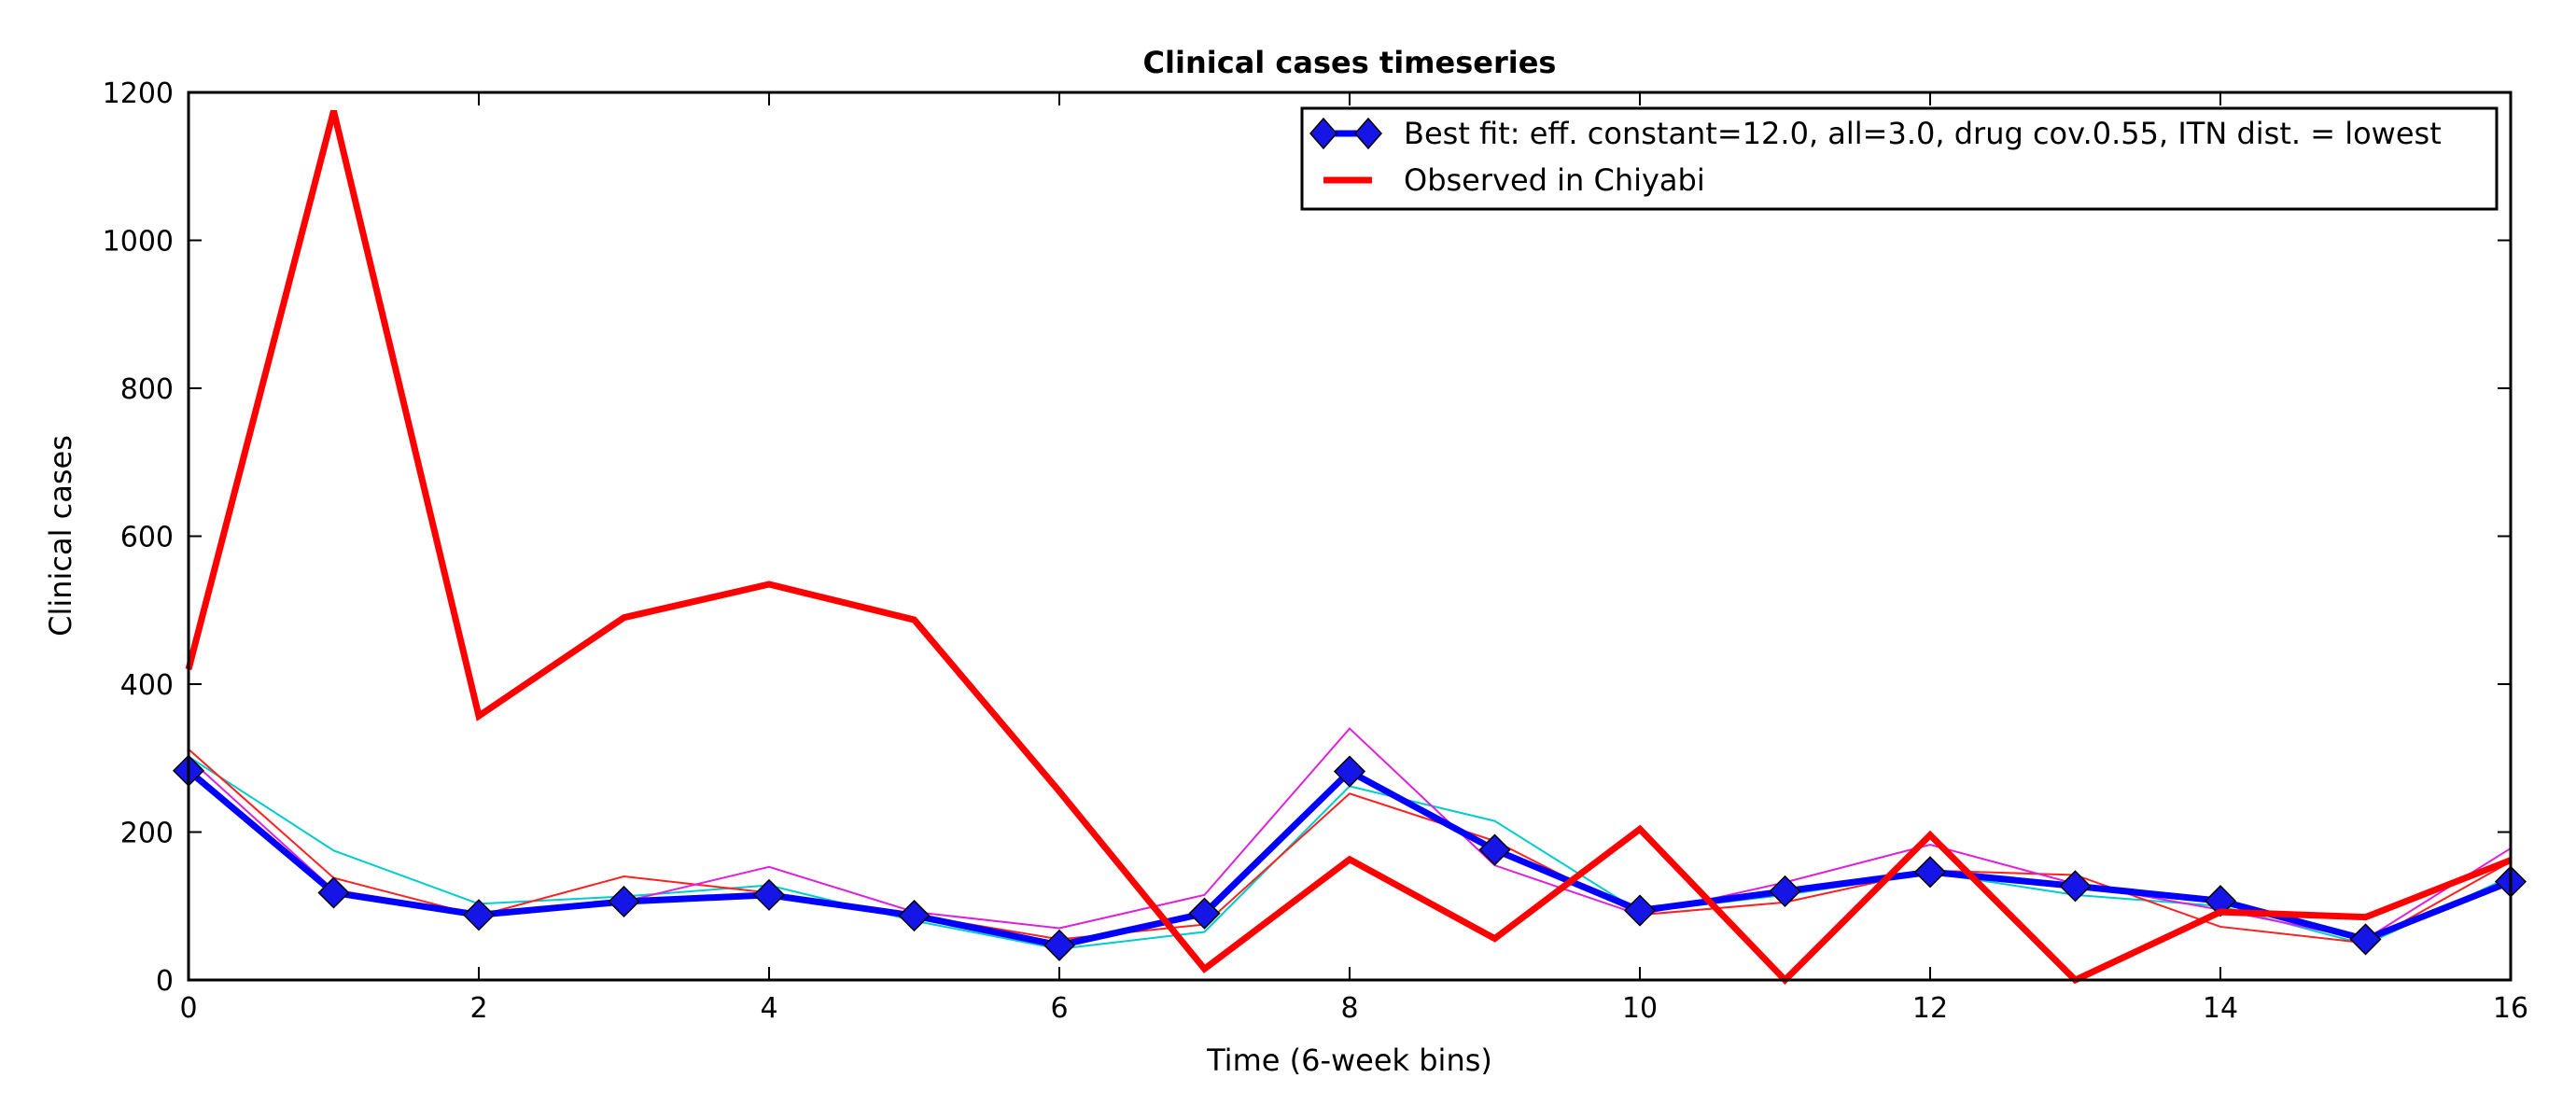 The image size is (2576, 1120). What do you see at coordinates (1930, 1008) in the screenshot?
I see `x-tick-label: 12` at bounding box center [1930, 1008].